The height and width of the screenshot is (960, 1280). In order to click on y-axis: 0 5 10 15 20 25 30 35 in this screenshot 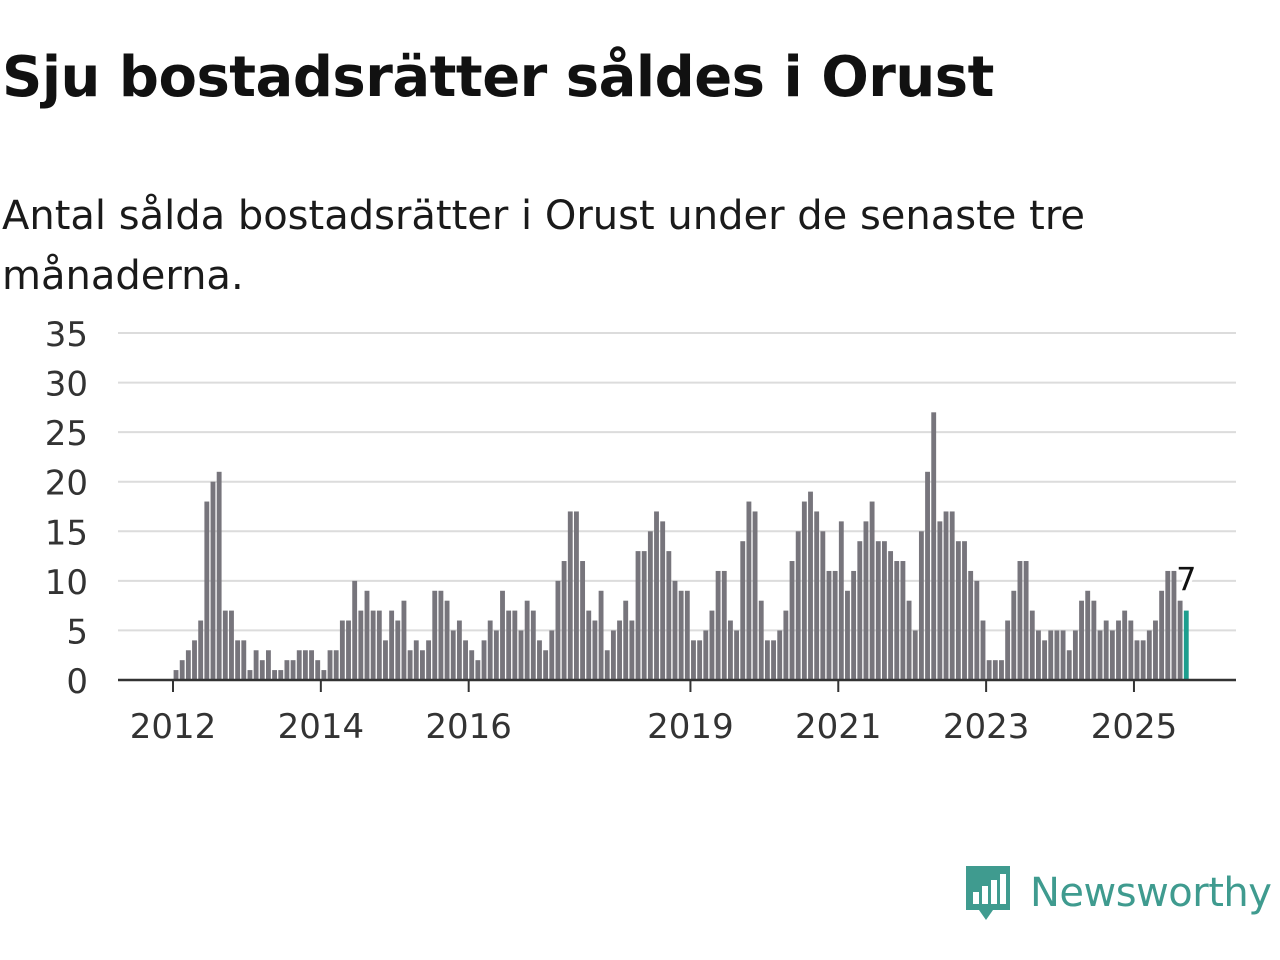, I will do `click(66, 508)`.